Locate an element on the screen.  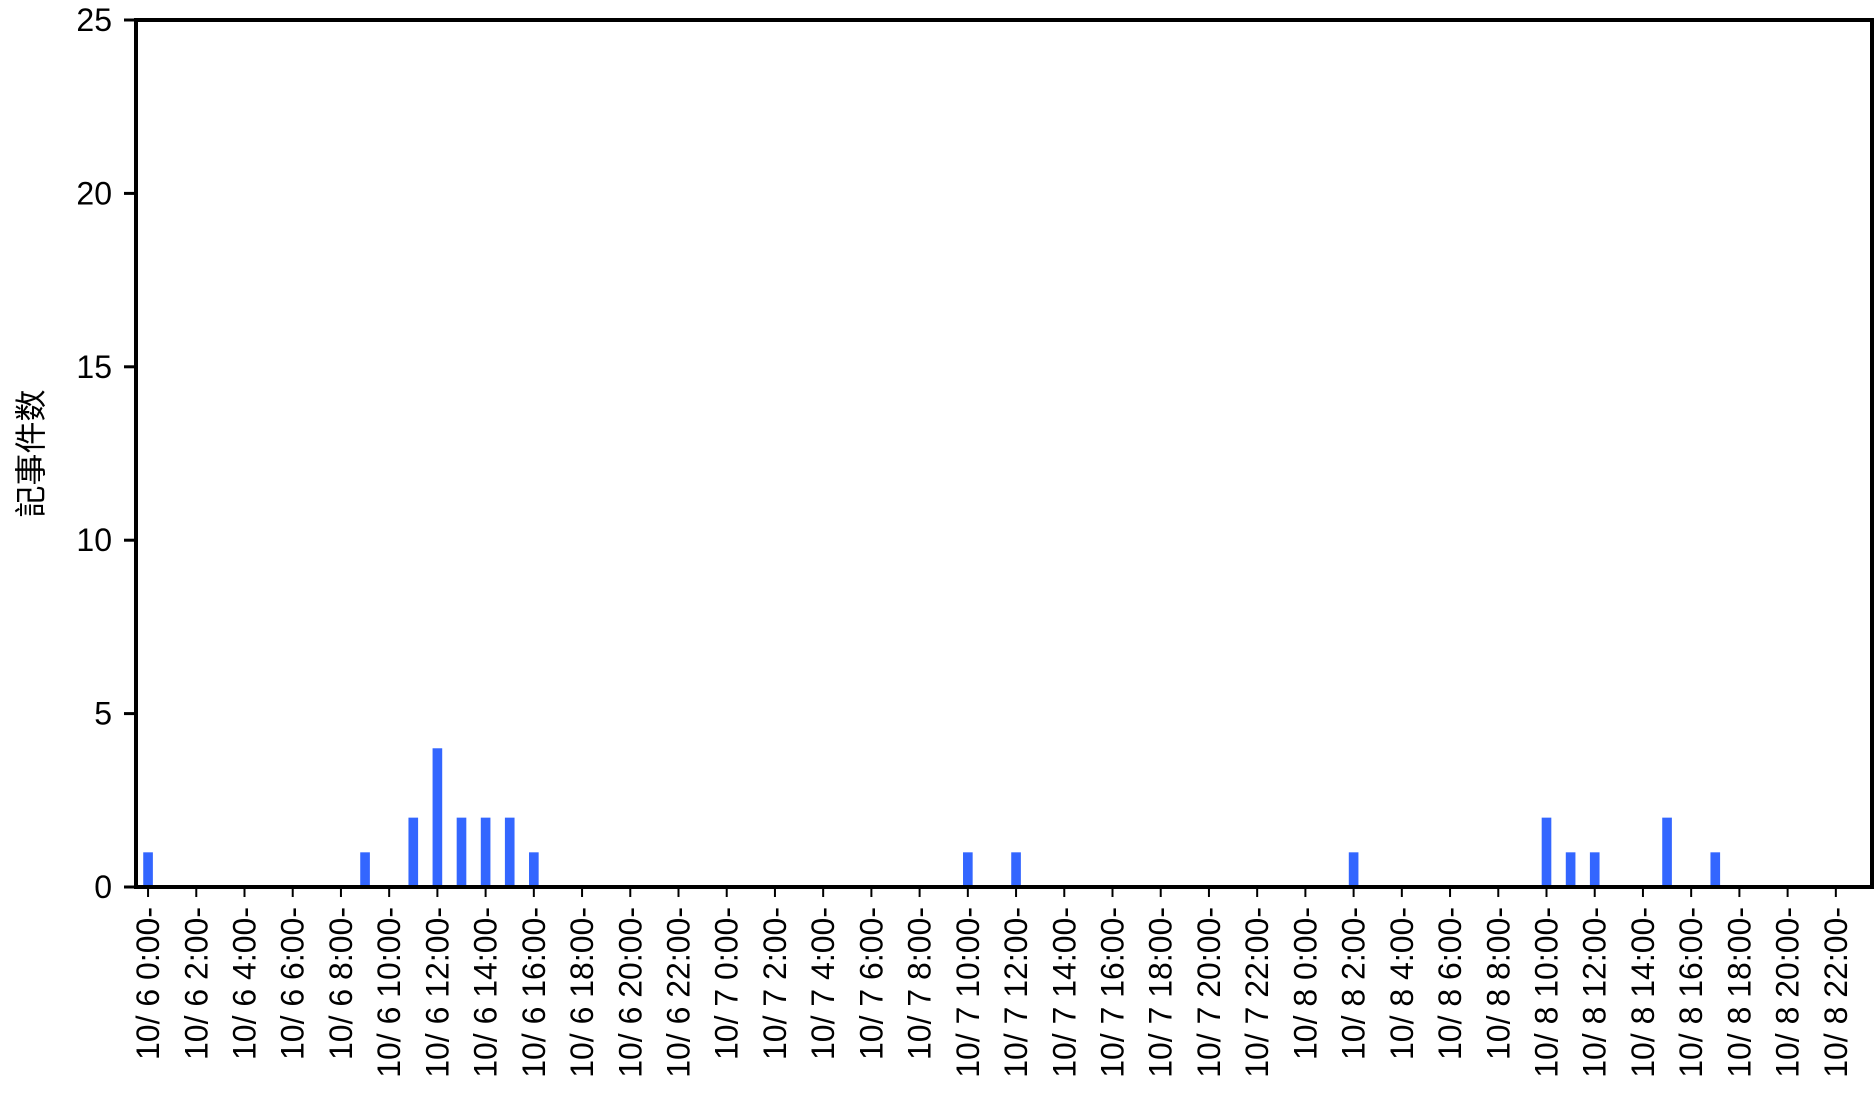
y-tick-label: 5 is located at coordinates (103, 714).